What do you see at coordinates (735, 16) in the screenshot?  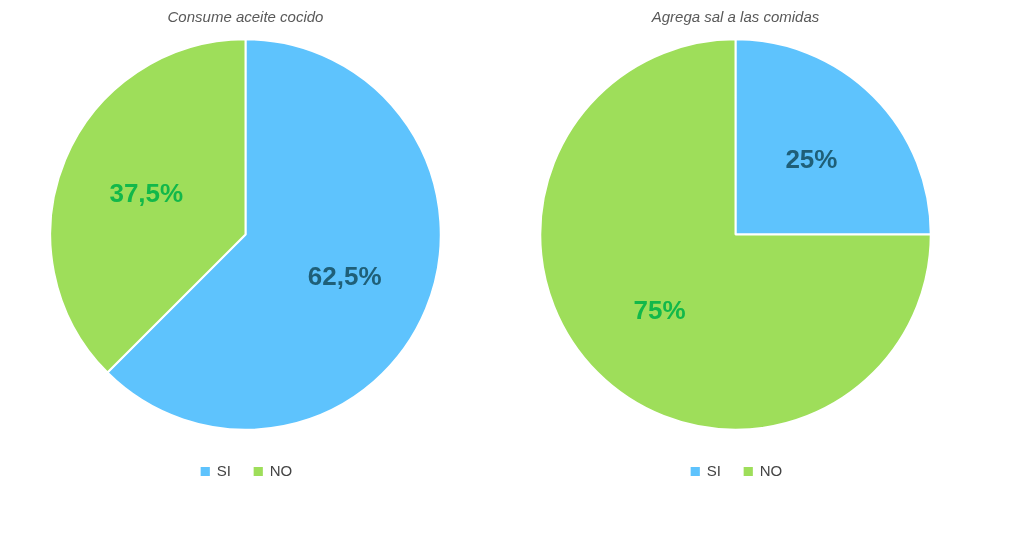 I see `chart-title: Agrega sal a las comidas` at bounding box center [735, 16].